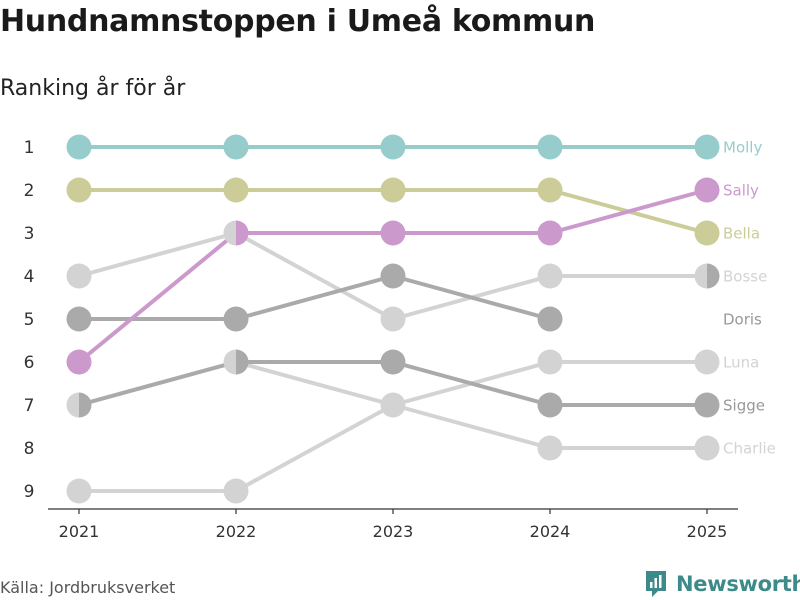  What do you see at coordinates (93, 88) in the screenshot?
I see `chart-subtitle: Ranking år för år` at bounding box center [93, 88].